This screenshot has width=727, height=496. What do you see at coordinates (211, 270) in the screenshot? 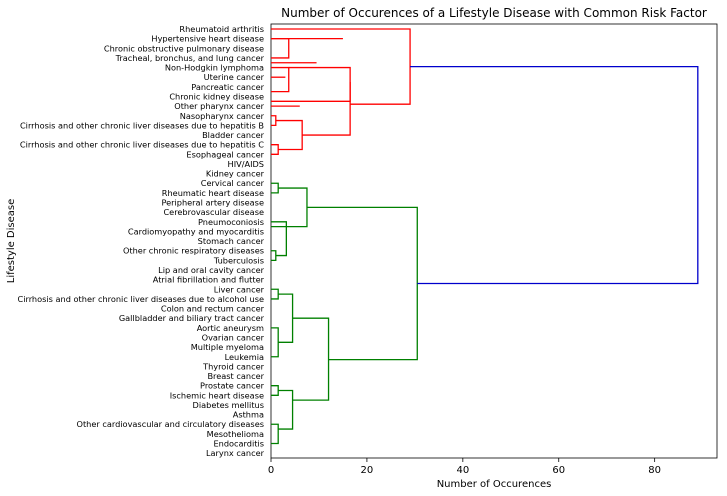
I see `leaf-label: Lip and oral cavity cancer` at bounding box center [211, 270].